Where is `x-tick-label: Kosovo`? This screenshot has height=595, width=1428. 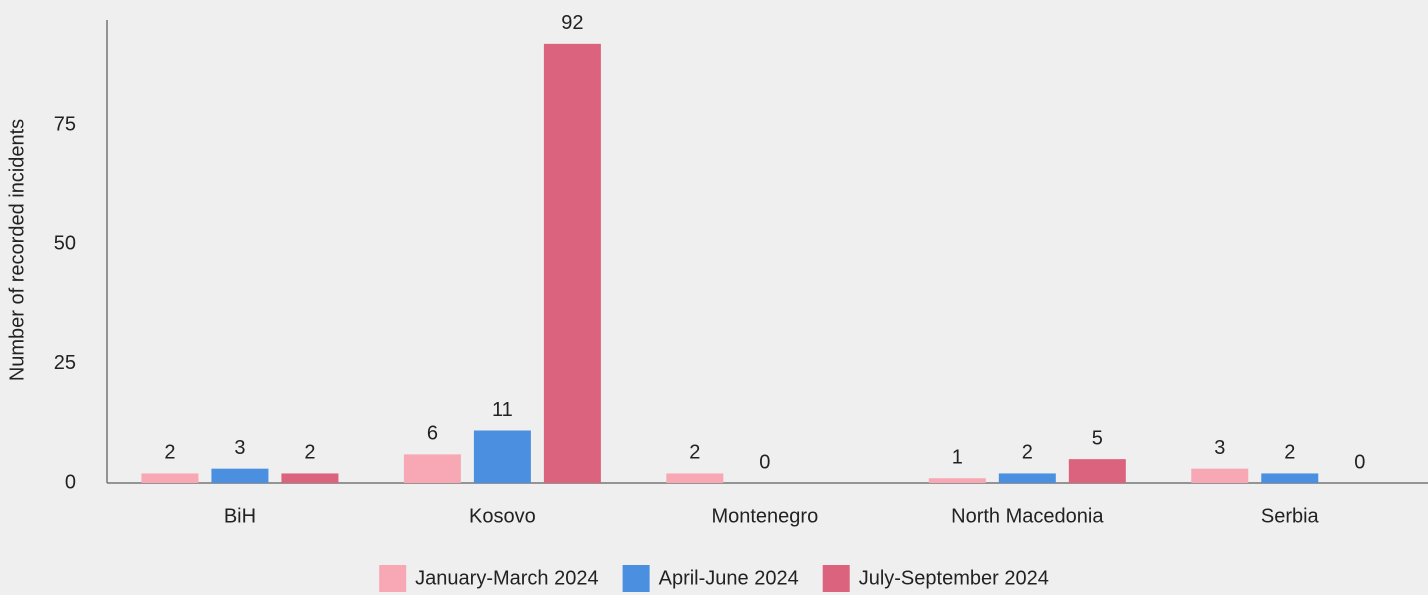 x-tick-label: Kosovo is located at coordinates (502, 516).